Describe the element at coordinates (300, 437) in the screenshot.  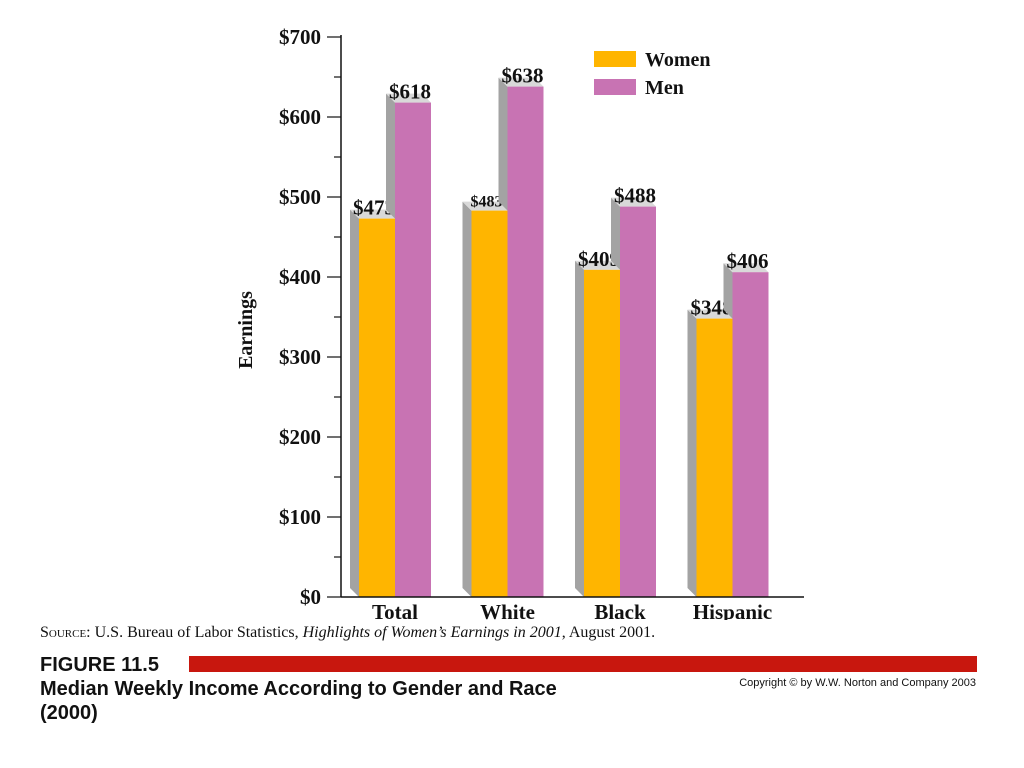
I see `y-tick-label: $200` at that location.